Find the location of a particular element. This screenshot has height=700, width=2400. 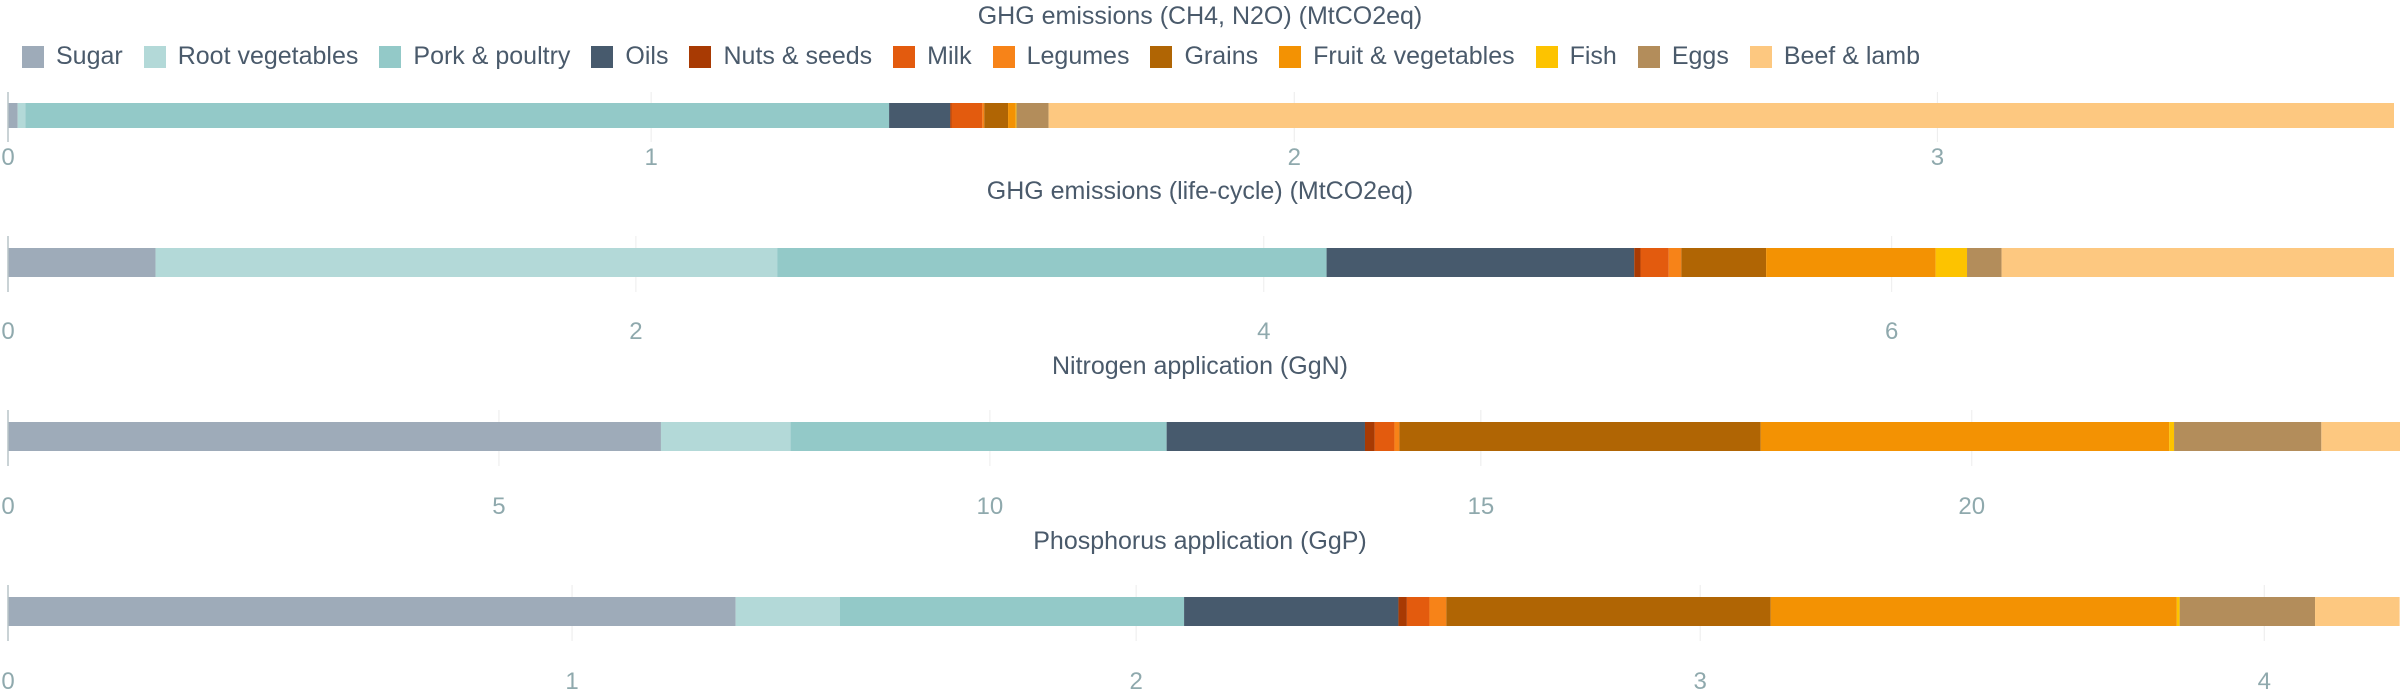

legend-label: Oils is located at coordinates (647, 56).